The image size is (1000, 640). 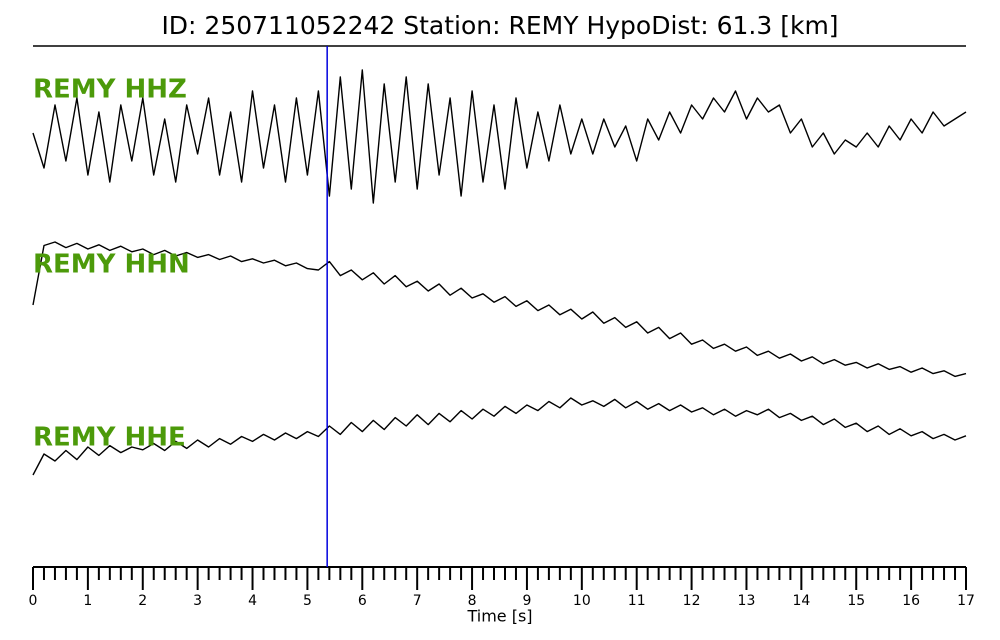 I want to click on x-tick-label: 15, so click(x=856, y=601).